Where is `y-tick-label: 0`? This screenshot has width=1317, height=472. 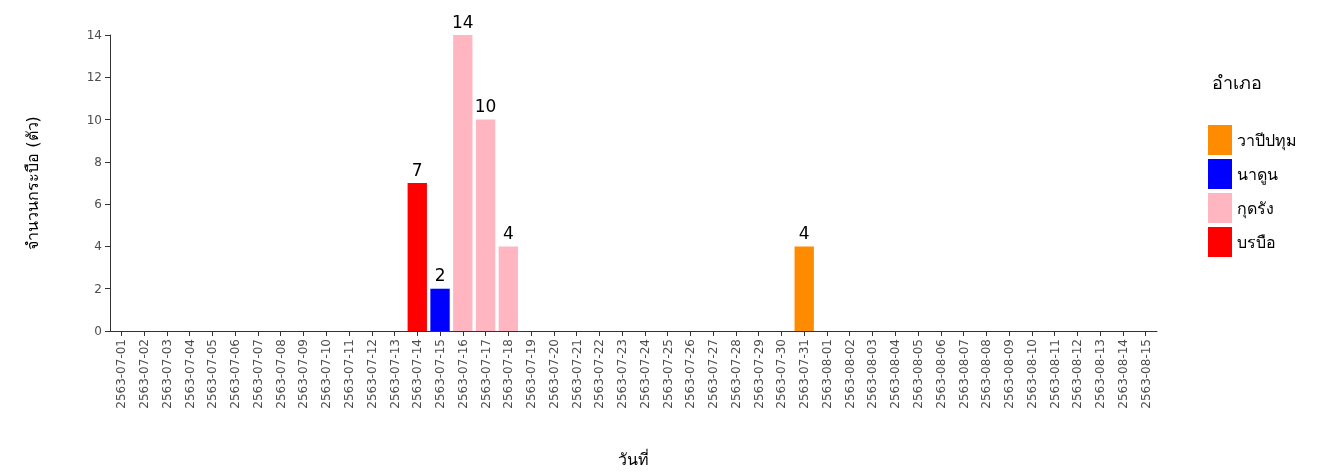
y-tick-label: 0 is located at coordinates (98, 331).